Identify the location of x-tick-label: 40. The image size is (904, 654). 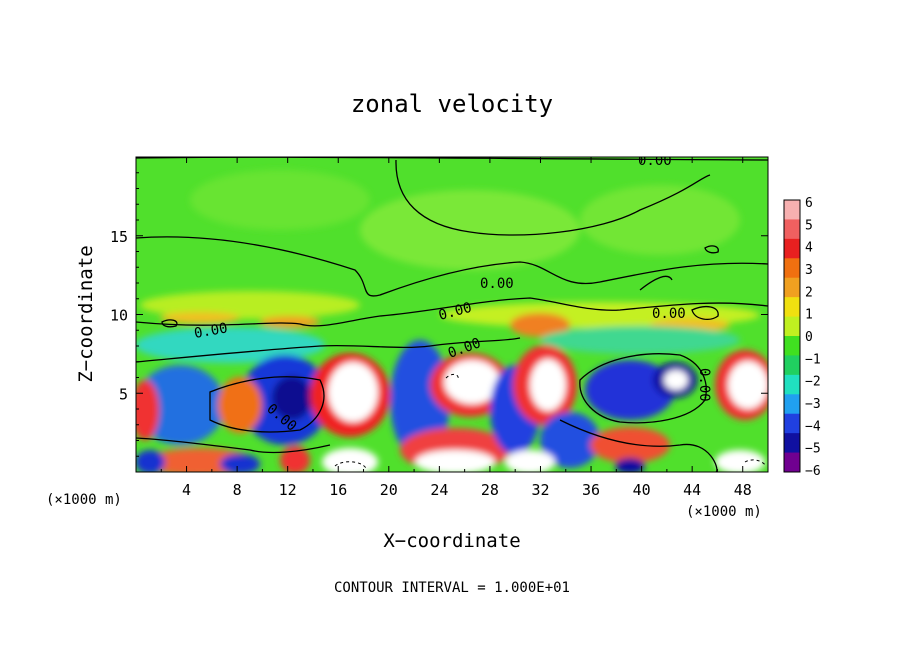
(642, 490).